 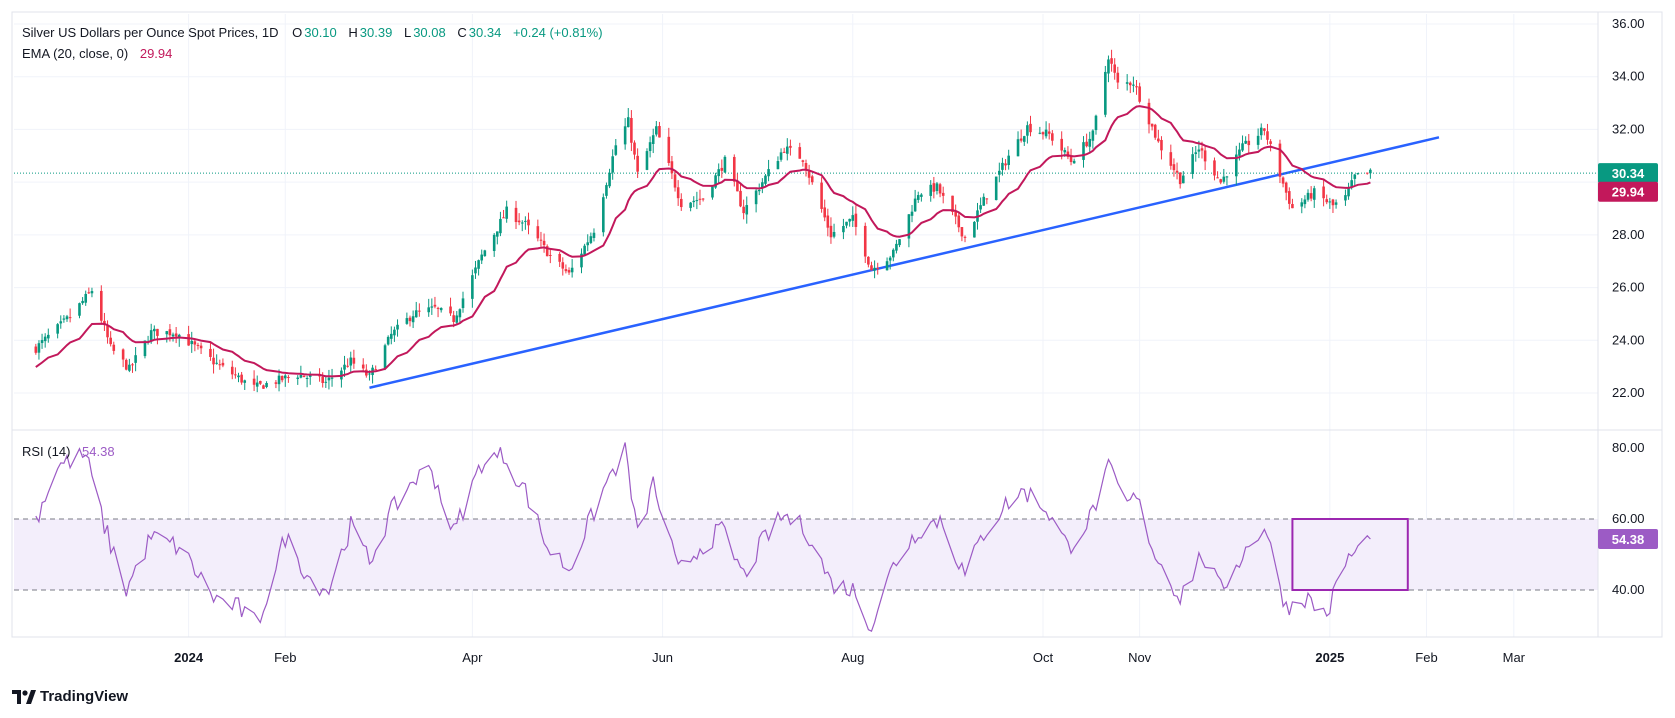 I want to click on ema-badge: 29.94, so click(x=1628, y=192).